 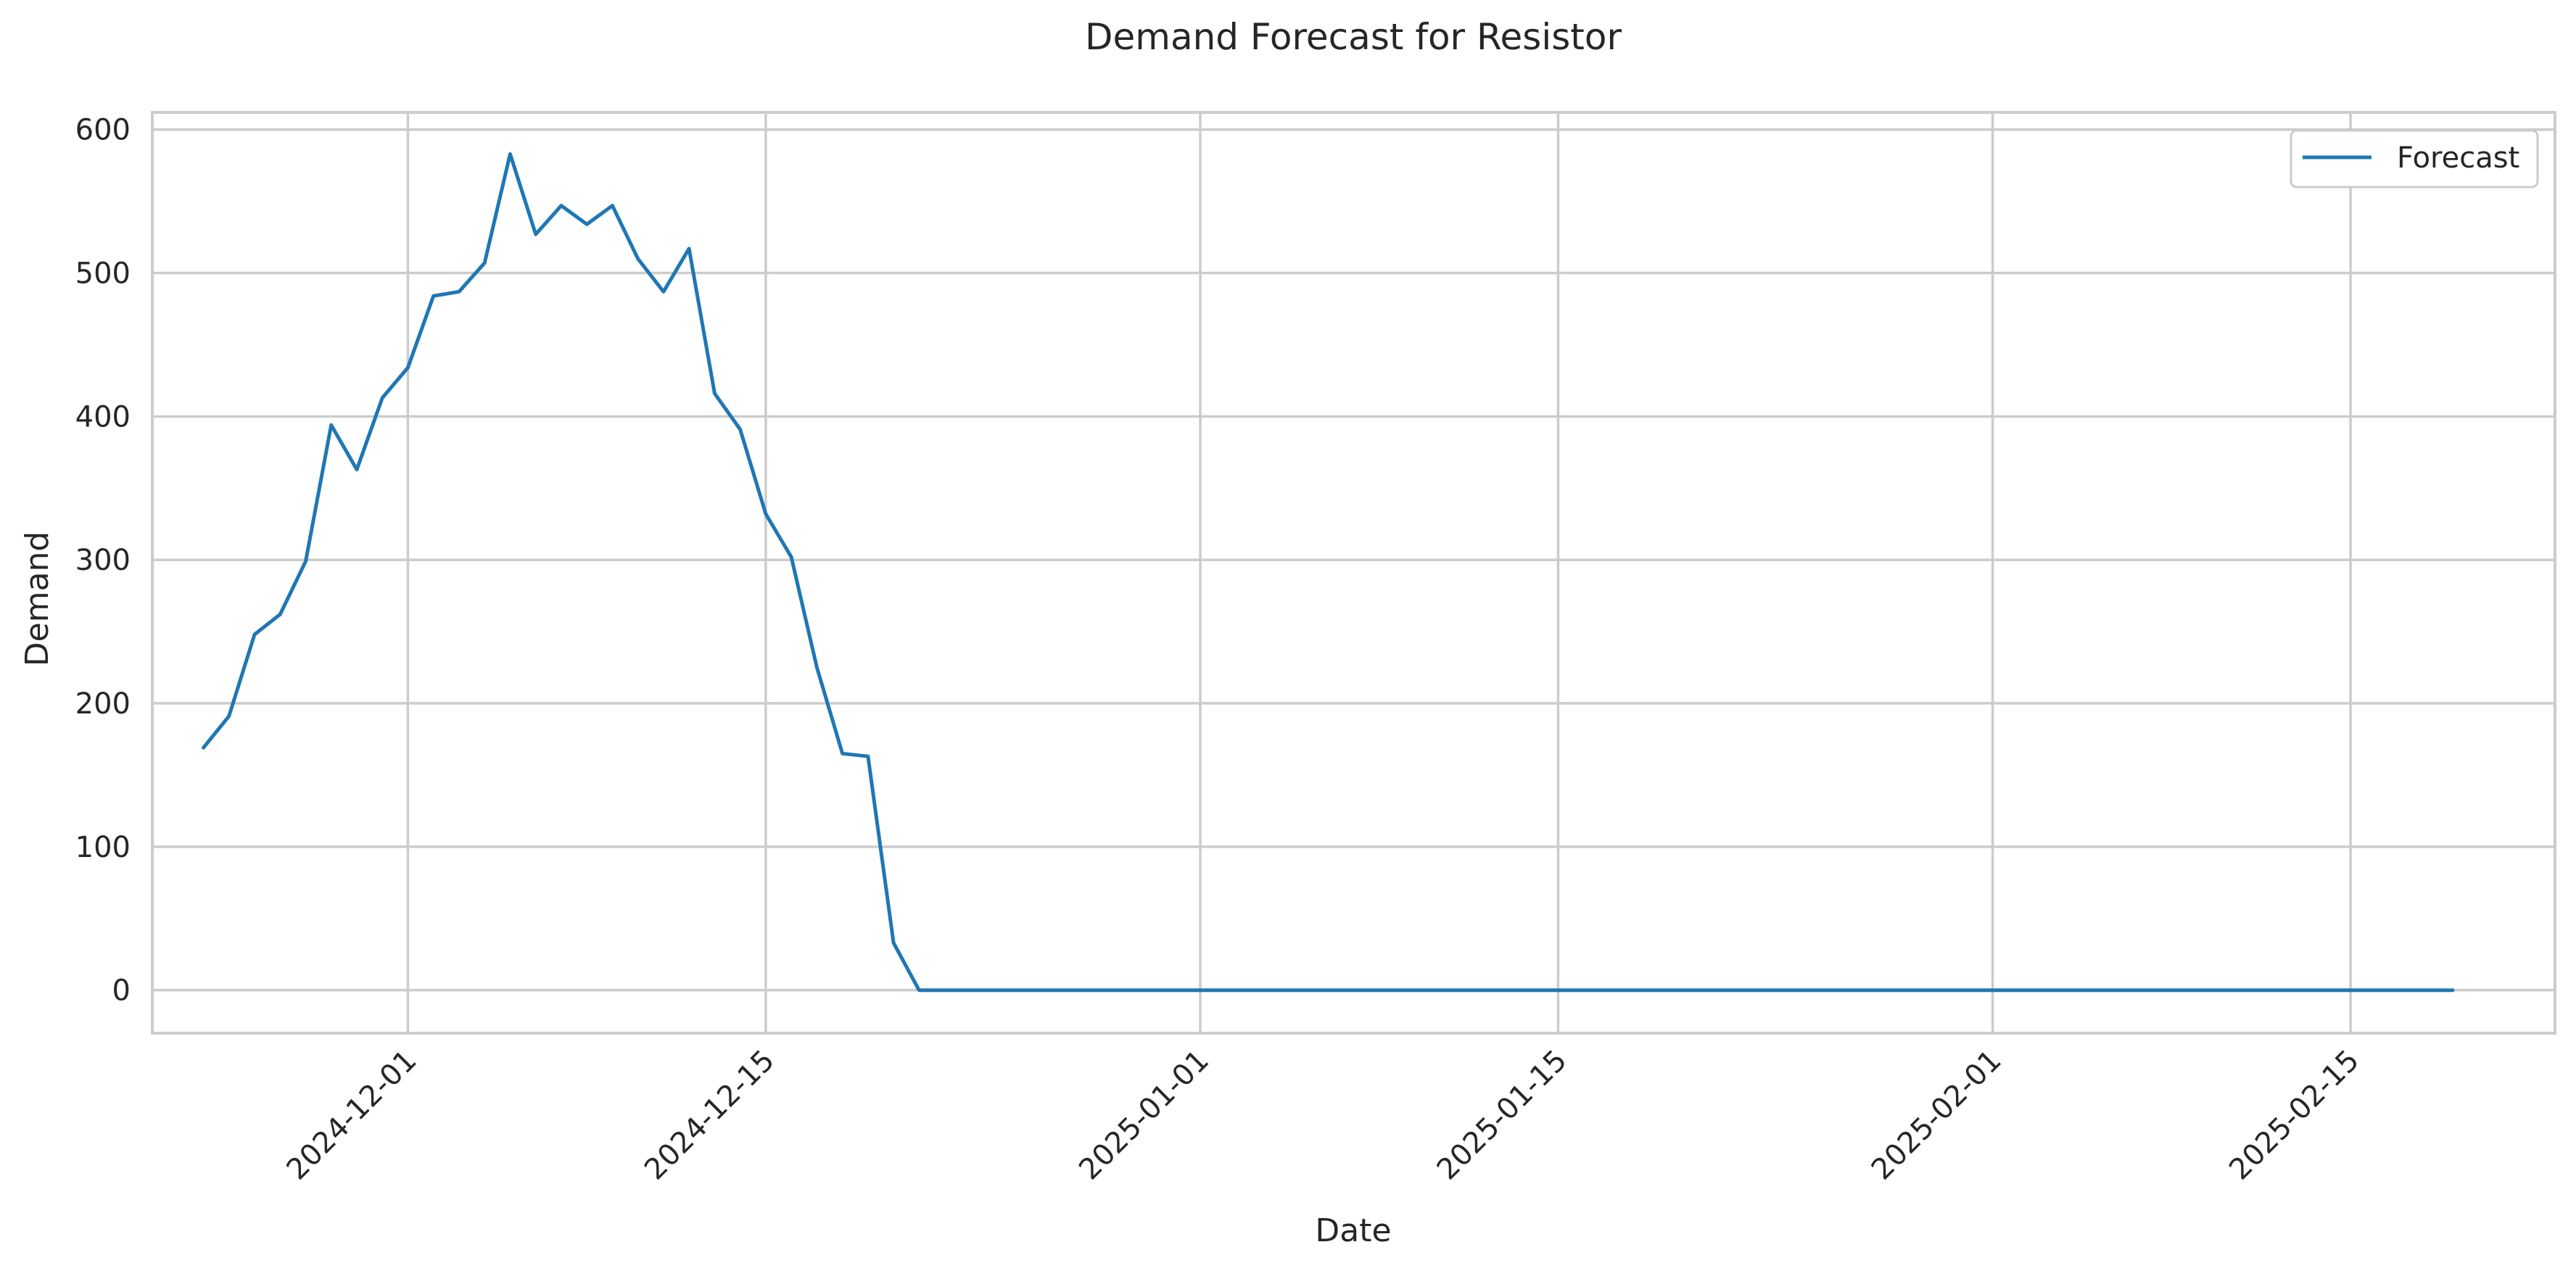 What do you see at coordinates (2294, 1115) in the screenshot?
I see `x-tick-label: 2025-02-15` at bounding box center [2294, 1115].